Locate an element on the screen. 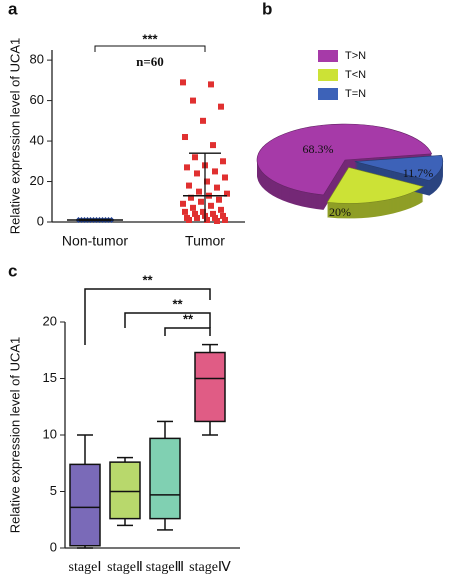 The width and height of the screenshot is (474, 581). x-tick-label: stageⅡ is located at coordinates (125, 567).